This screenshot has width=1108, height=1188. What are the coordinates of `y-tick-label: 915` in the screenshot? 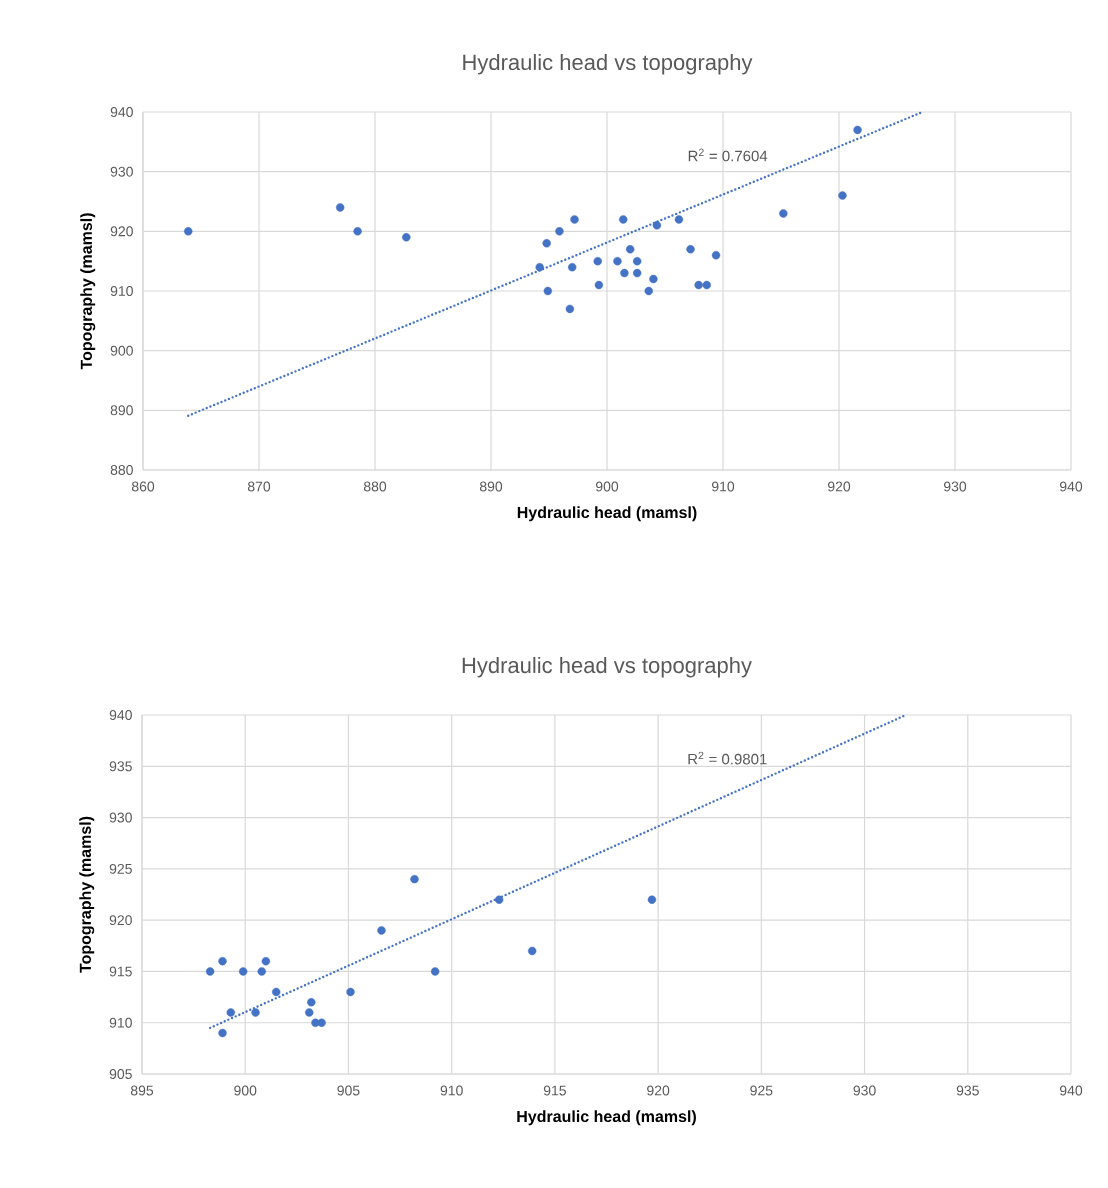 It's located at (120, 971).